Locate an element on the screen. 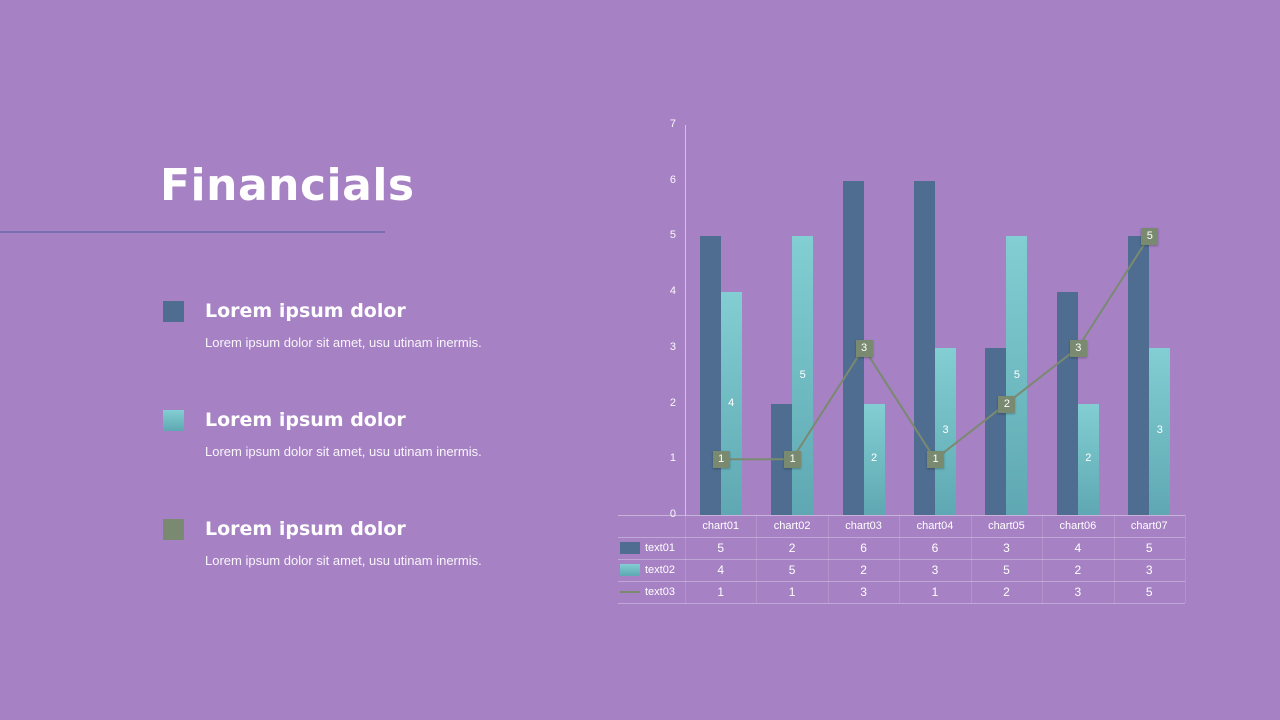 Image resolution: width=1280 pixels, height=720 pixels. legend-key-swatch-text01 is located at coordinates (630, 548).